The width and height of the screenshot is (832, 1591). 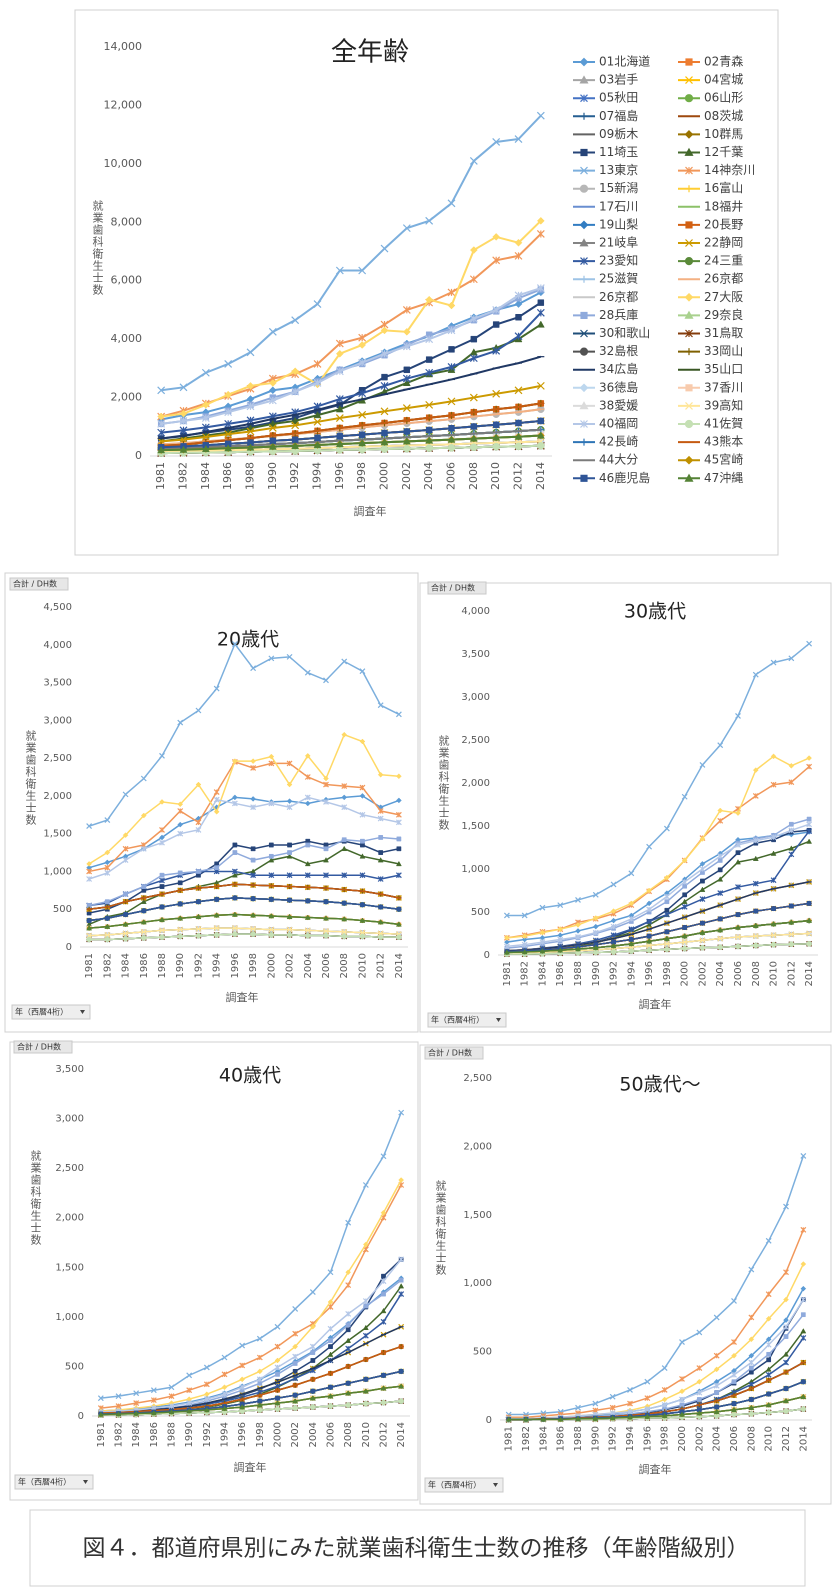 What do you see at coordinates (248, 640) in the screenshot?
I see `chart-title: 20歳代` at bounding box center [248, 640].